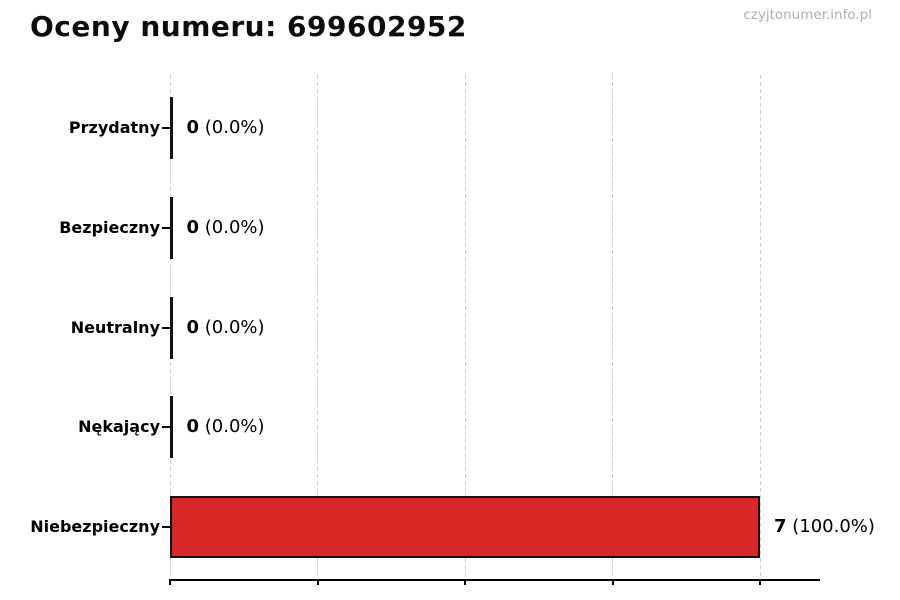  I want to click on value-percent: (100.0%), so click(830, 526).